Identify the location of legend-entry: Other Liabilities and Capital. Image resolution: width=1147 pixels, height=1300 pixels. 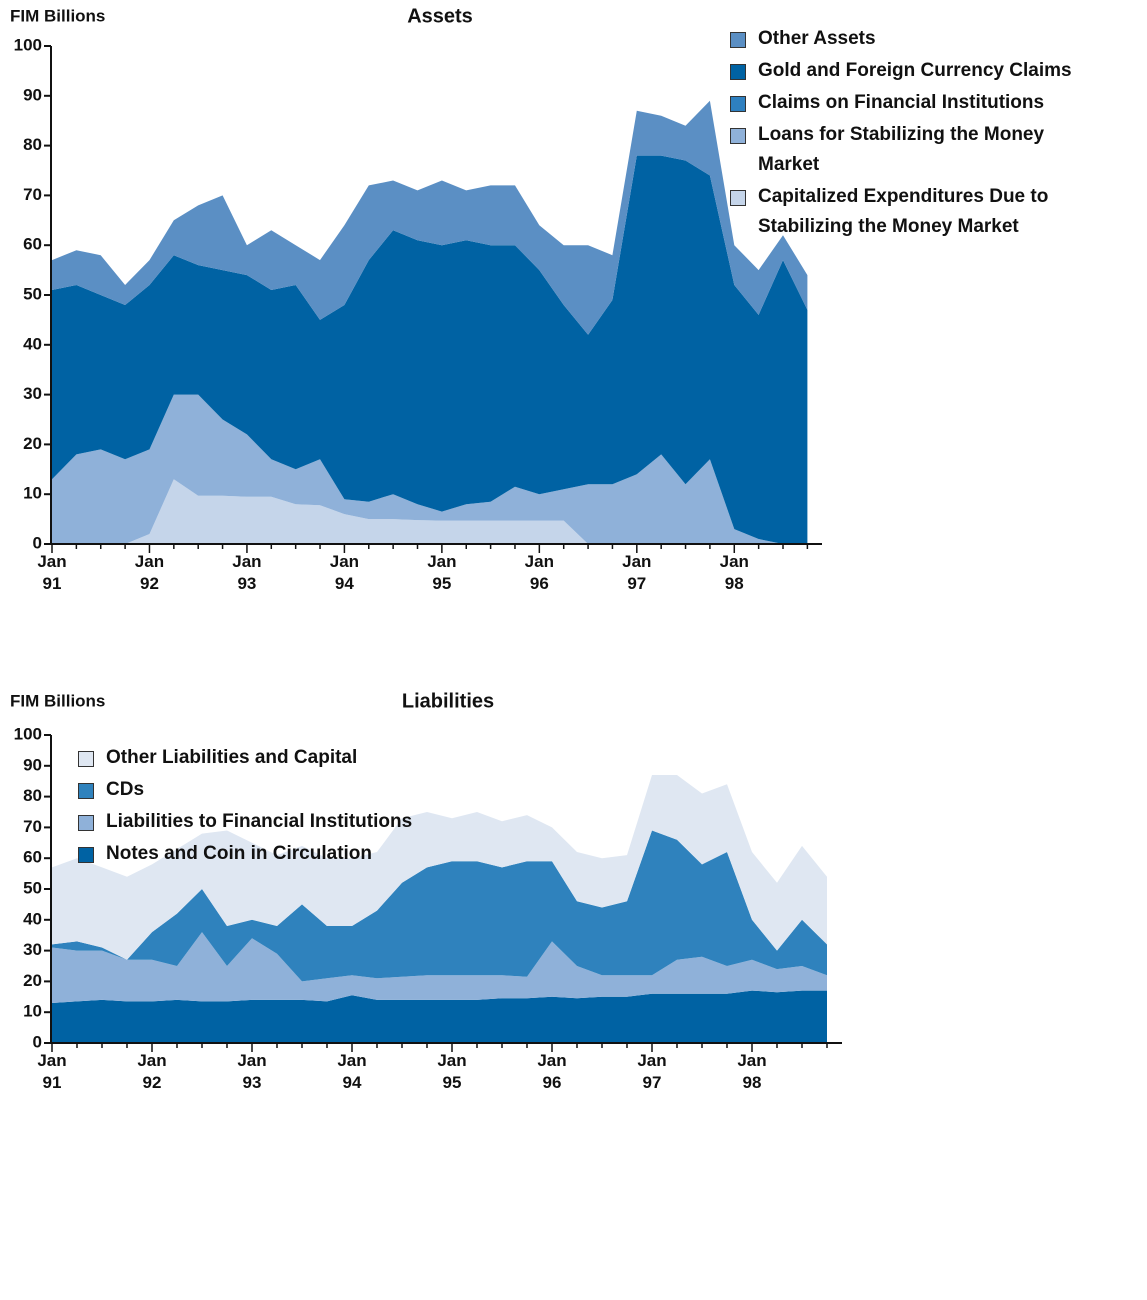
(278, 758).